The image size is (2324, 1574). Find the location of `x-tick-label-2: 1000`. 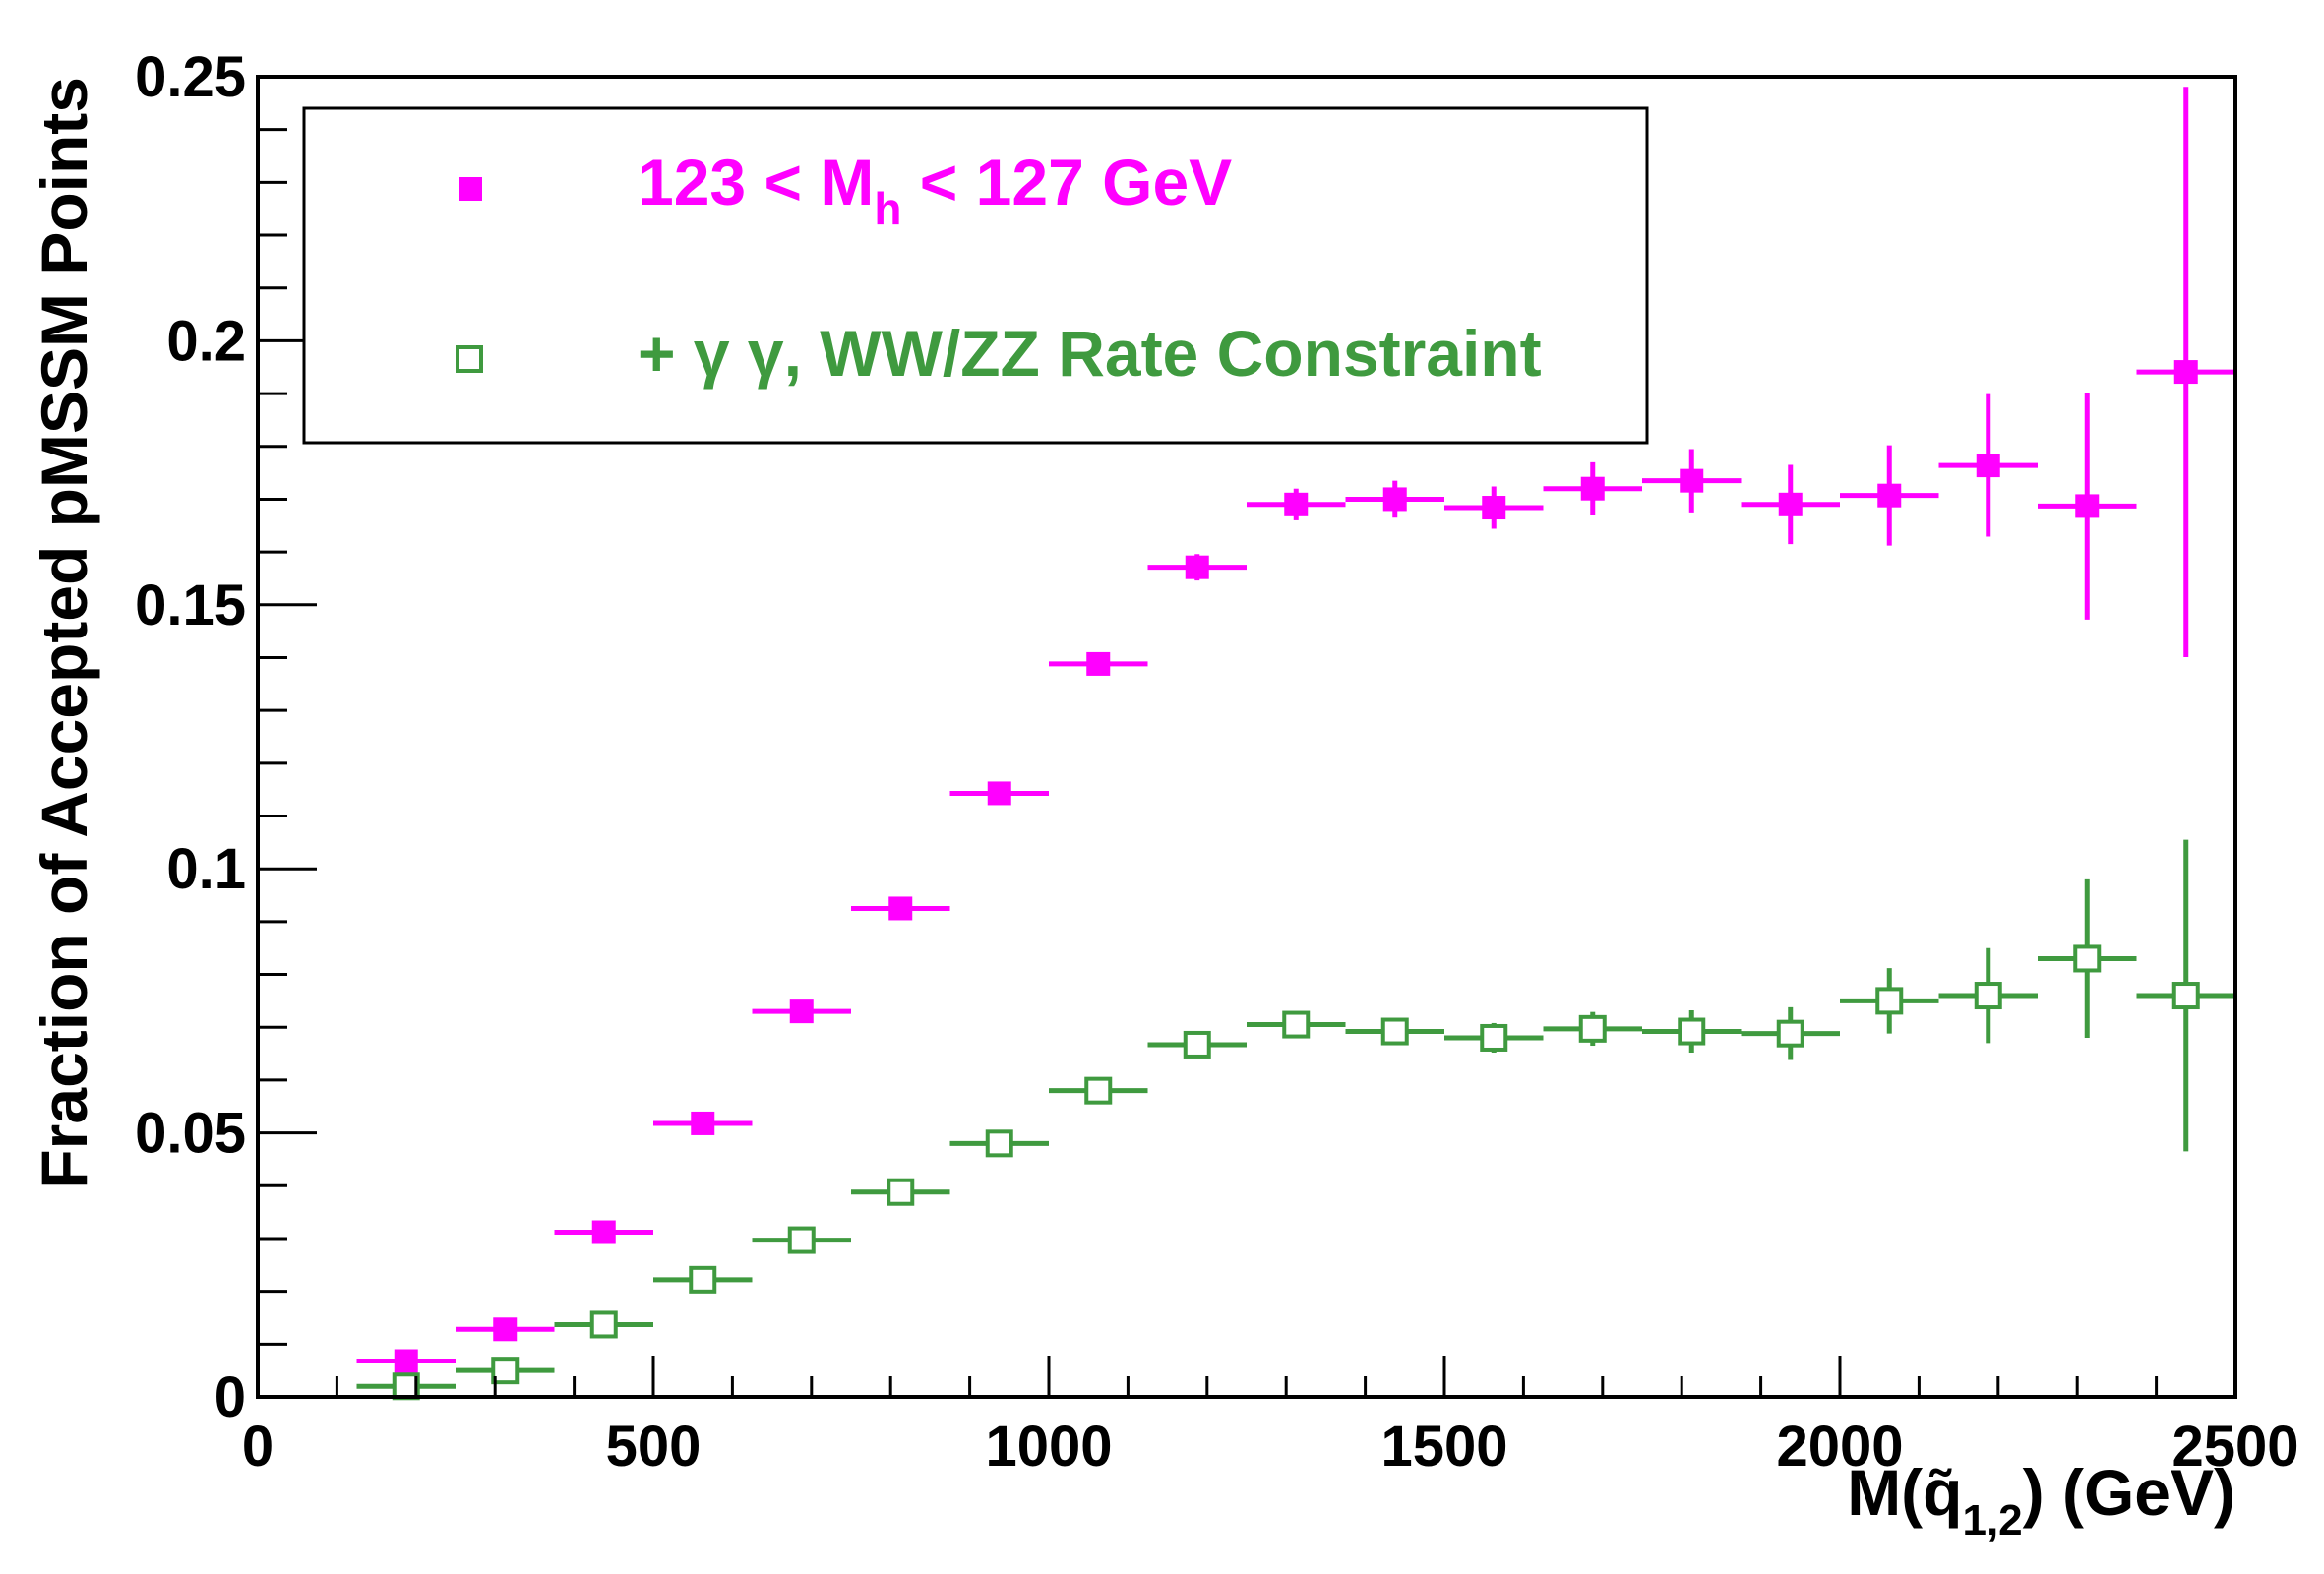

x-tick-label-2: 1000 is located at coordinates (1048, 1447).